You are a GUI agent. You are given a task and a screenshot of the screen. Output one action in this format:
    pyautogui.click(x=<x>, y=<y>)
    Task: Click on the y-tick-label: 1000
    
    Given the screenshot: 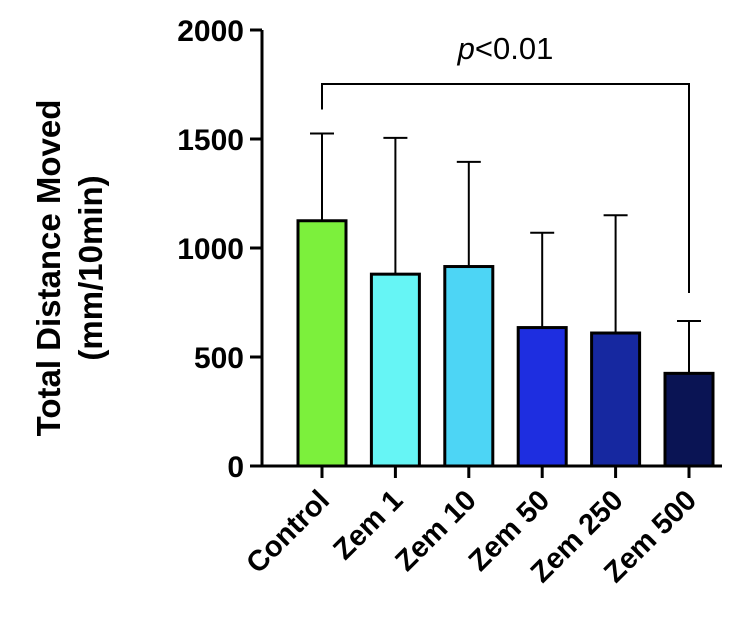 What is the action you would take?
    pyautogui.click(x=210, y=249)
    